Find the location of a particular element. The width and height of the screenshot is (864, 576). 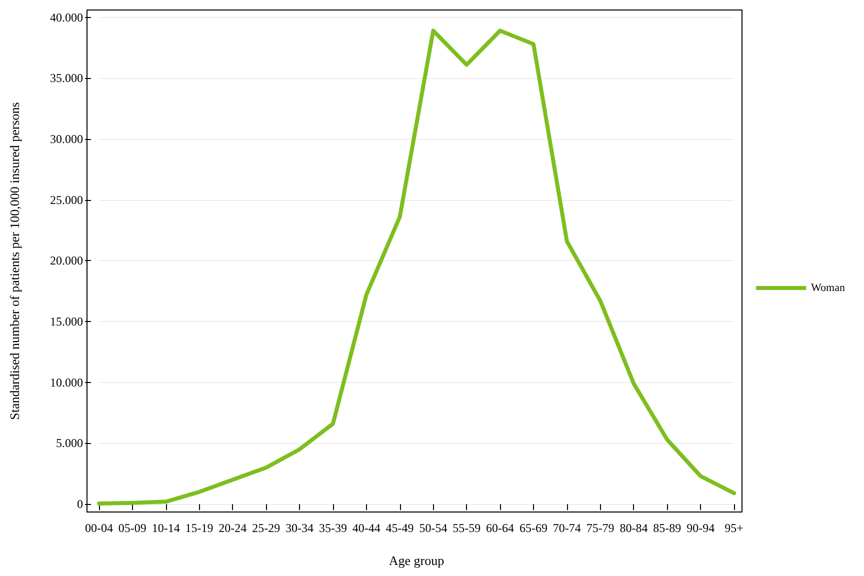

y-tick-label: 15.000 is located at coordinates (66, 321).